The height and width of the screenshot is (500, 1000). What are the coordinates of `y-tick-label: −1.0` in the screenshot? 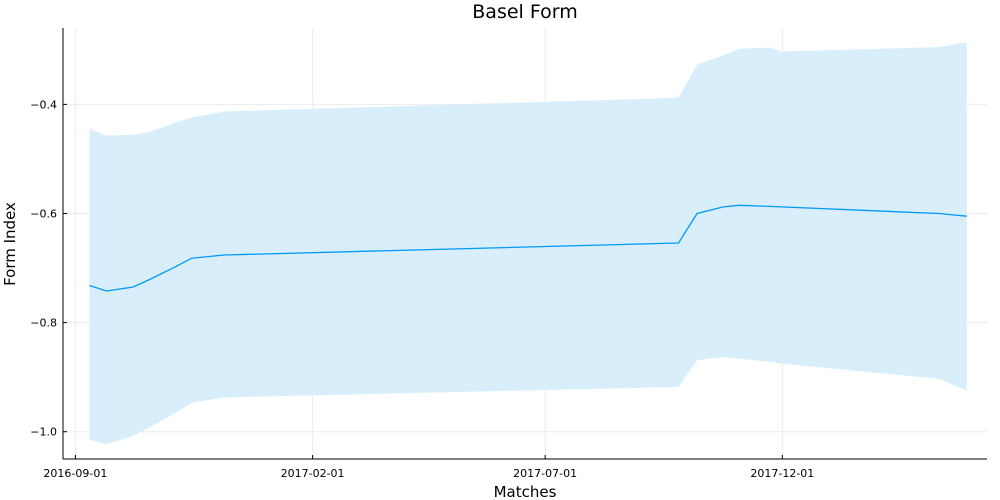 It's located at (43, 432).